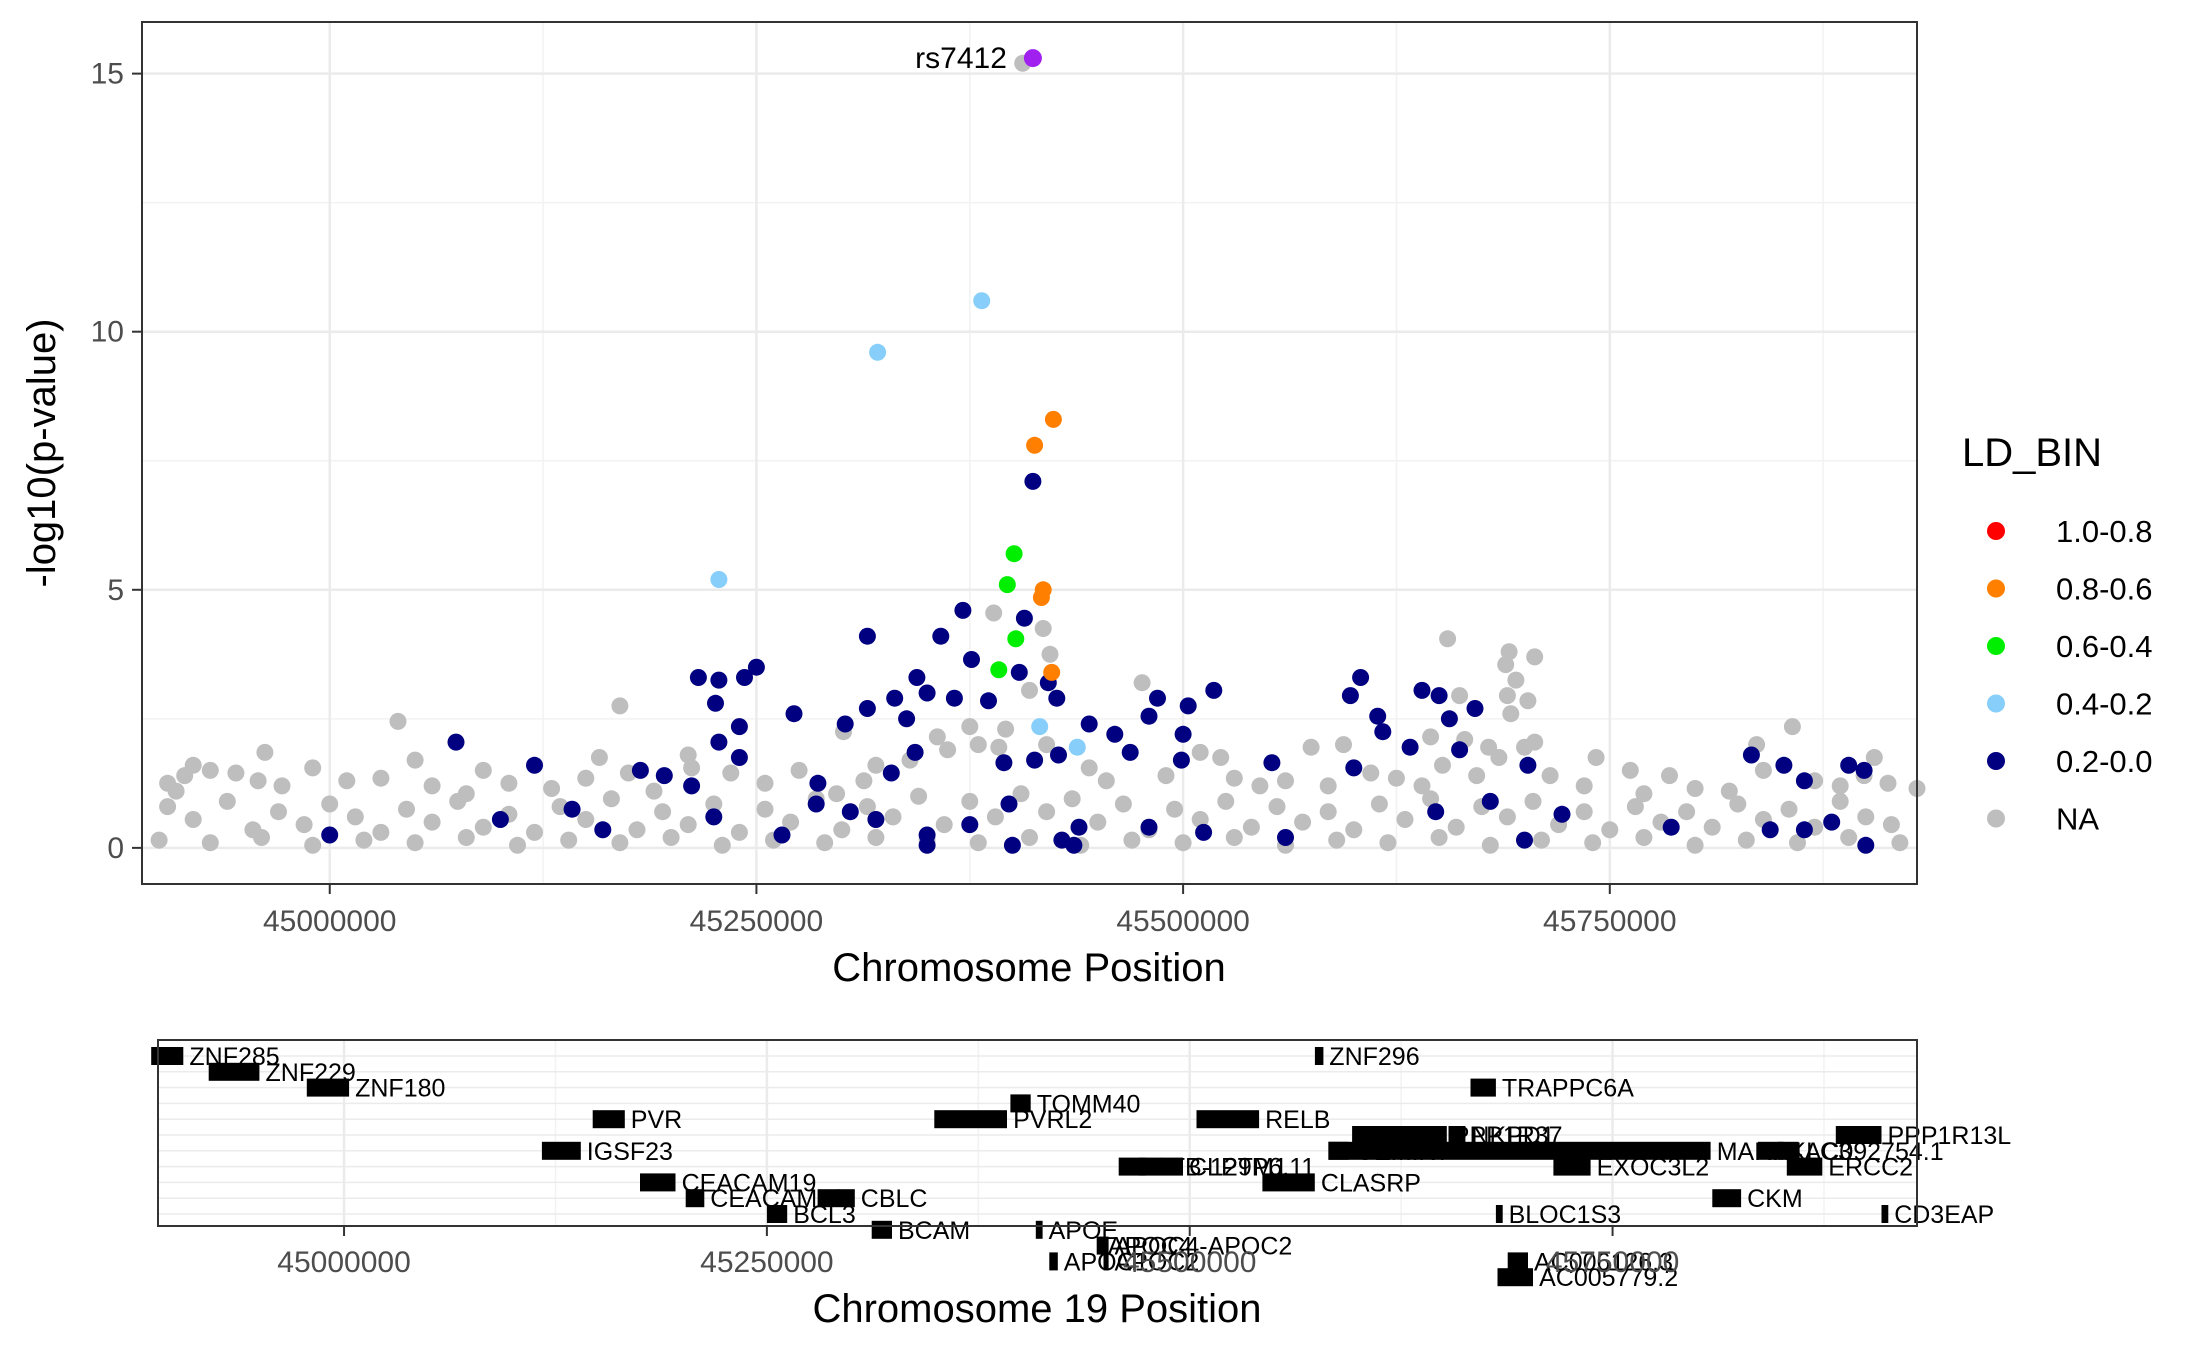  I want to click on y-tick-label: 10, so click(107, 332).